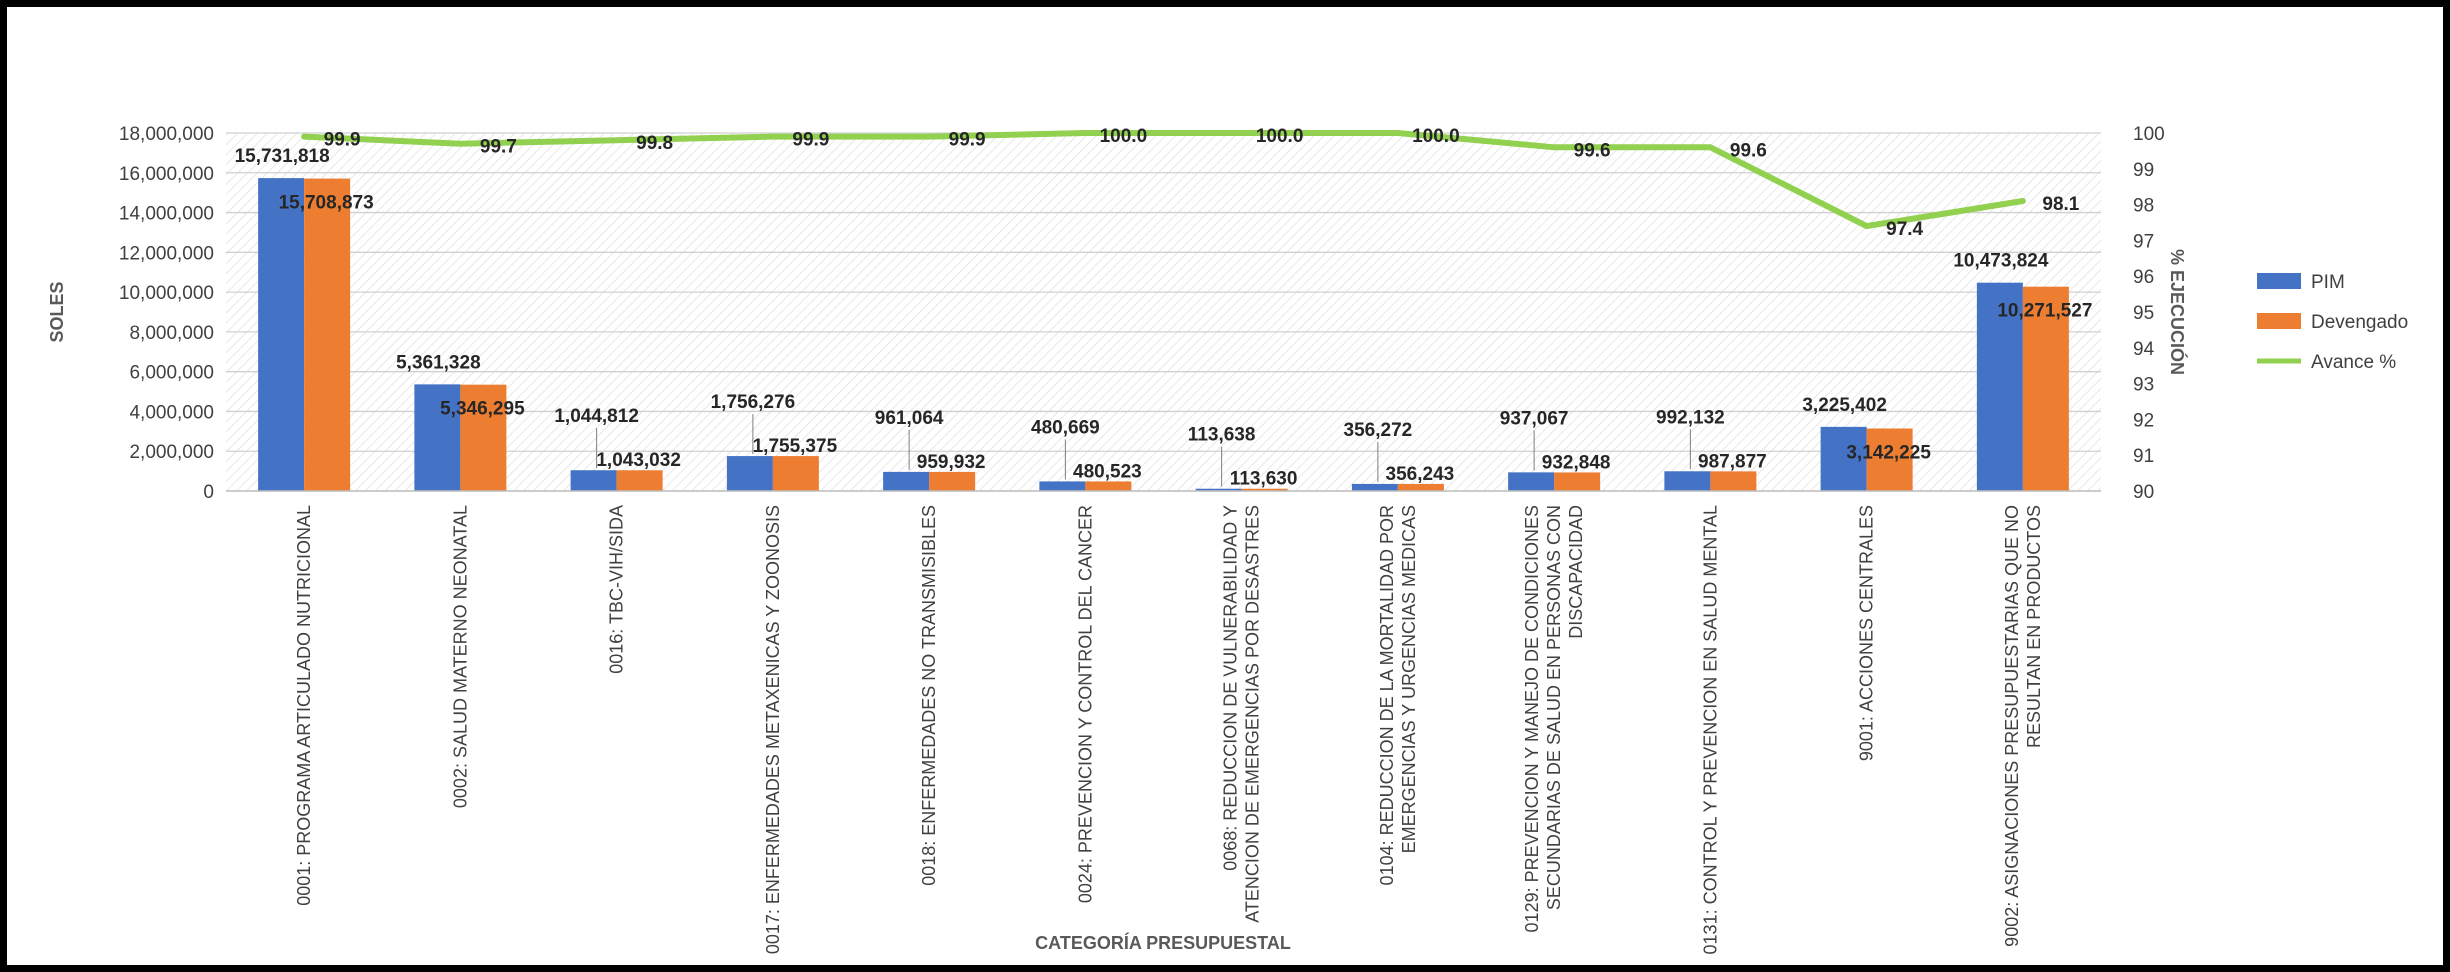  What do you see at coordinates (2143, 206) in the screenshot?
I see `y2-tick-label: 98` at bounding box center [2143, 206].